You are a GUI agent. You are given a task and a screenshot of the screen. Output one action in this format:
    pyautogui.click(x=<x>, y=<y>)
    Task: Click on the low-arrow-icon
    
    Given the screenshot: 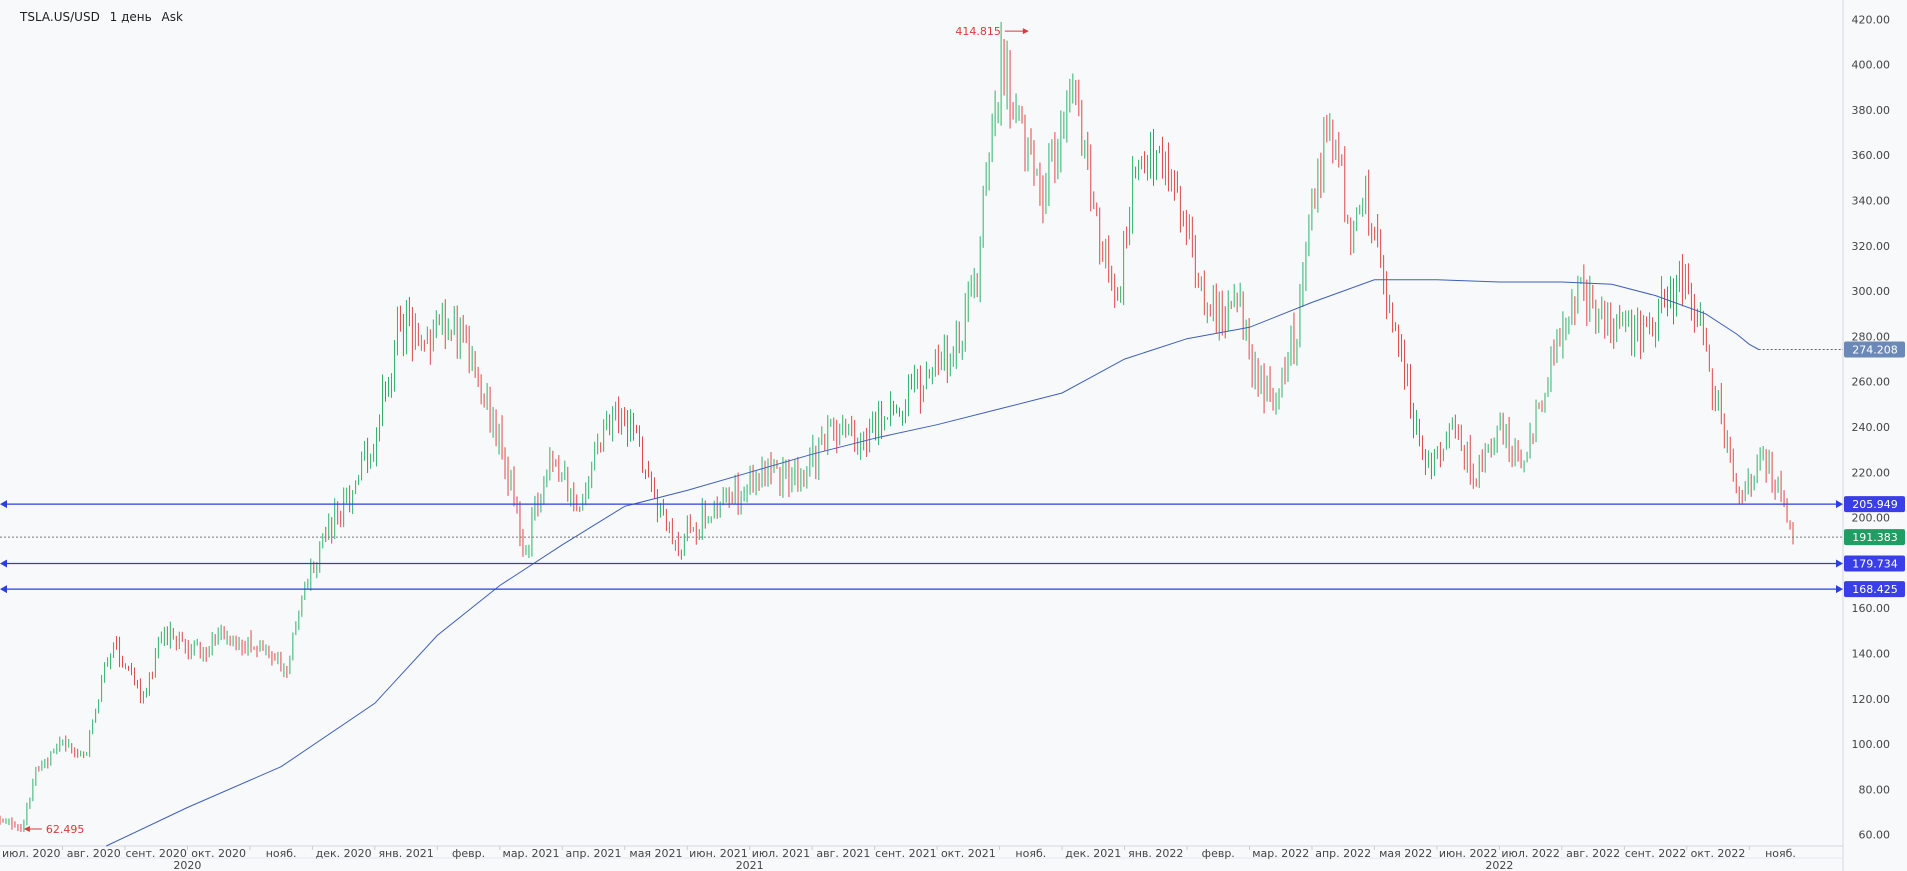 What is the action you would take?
    pyautogui.click(x=26, y=829)
    